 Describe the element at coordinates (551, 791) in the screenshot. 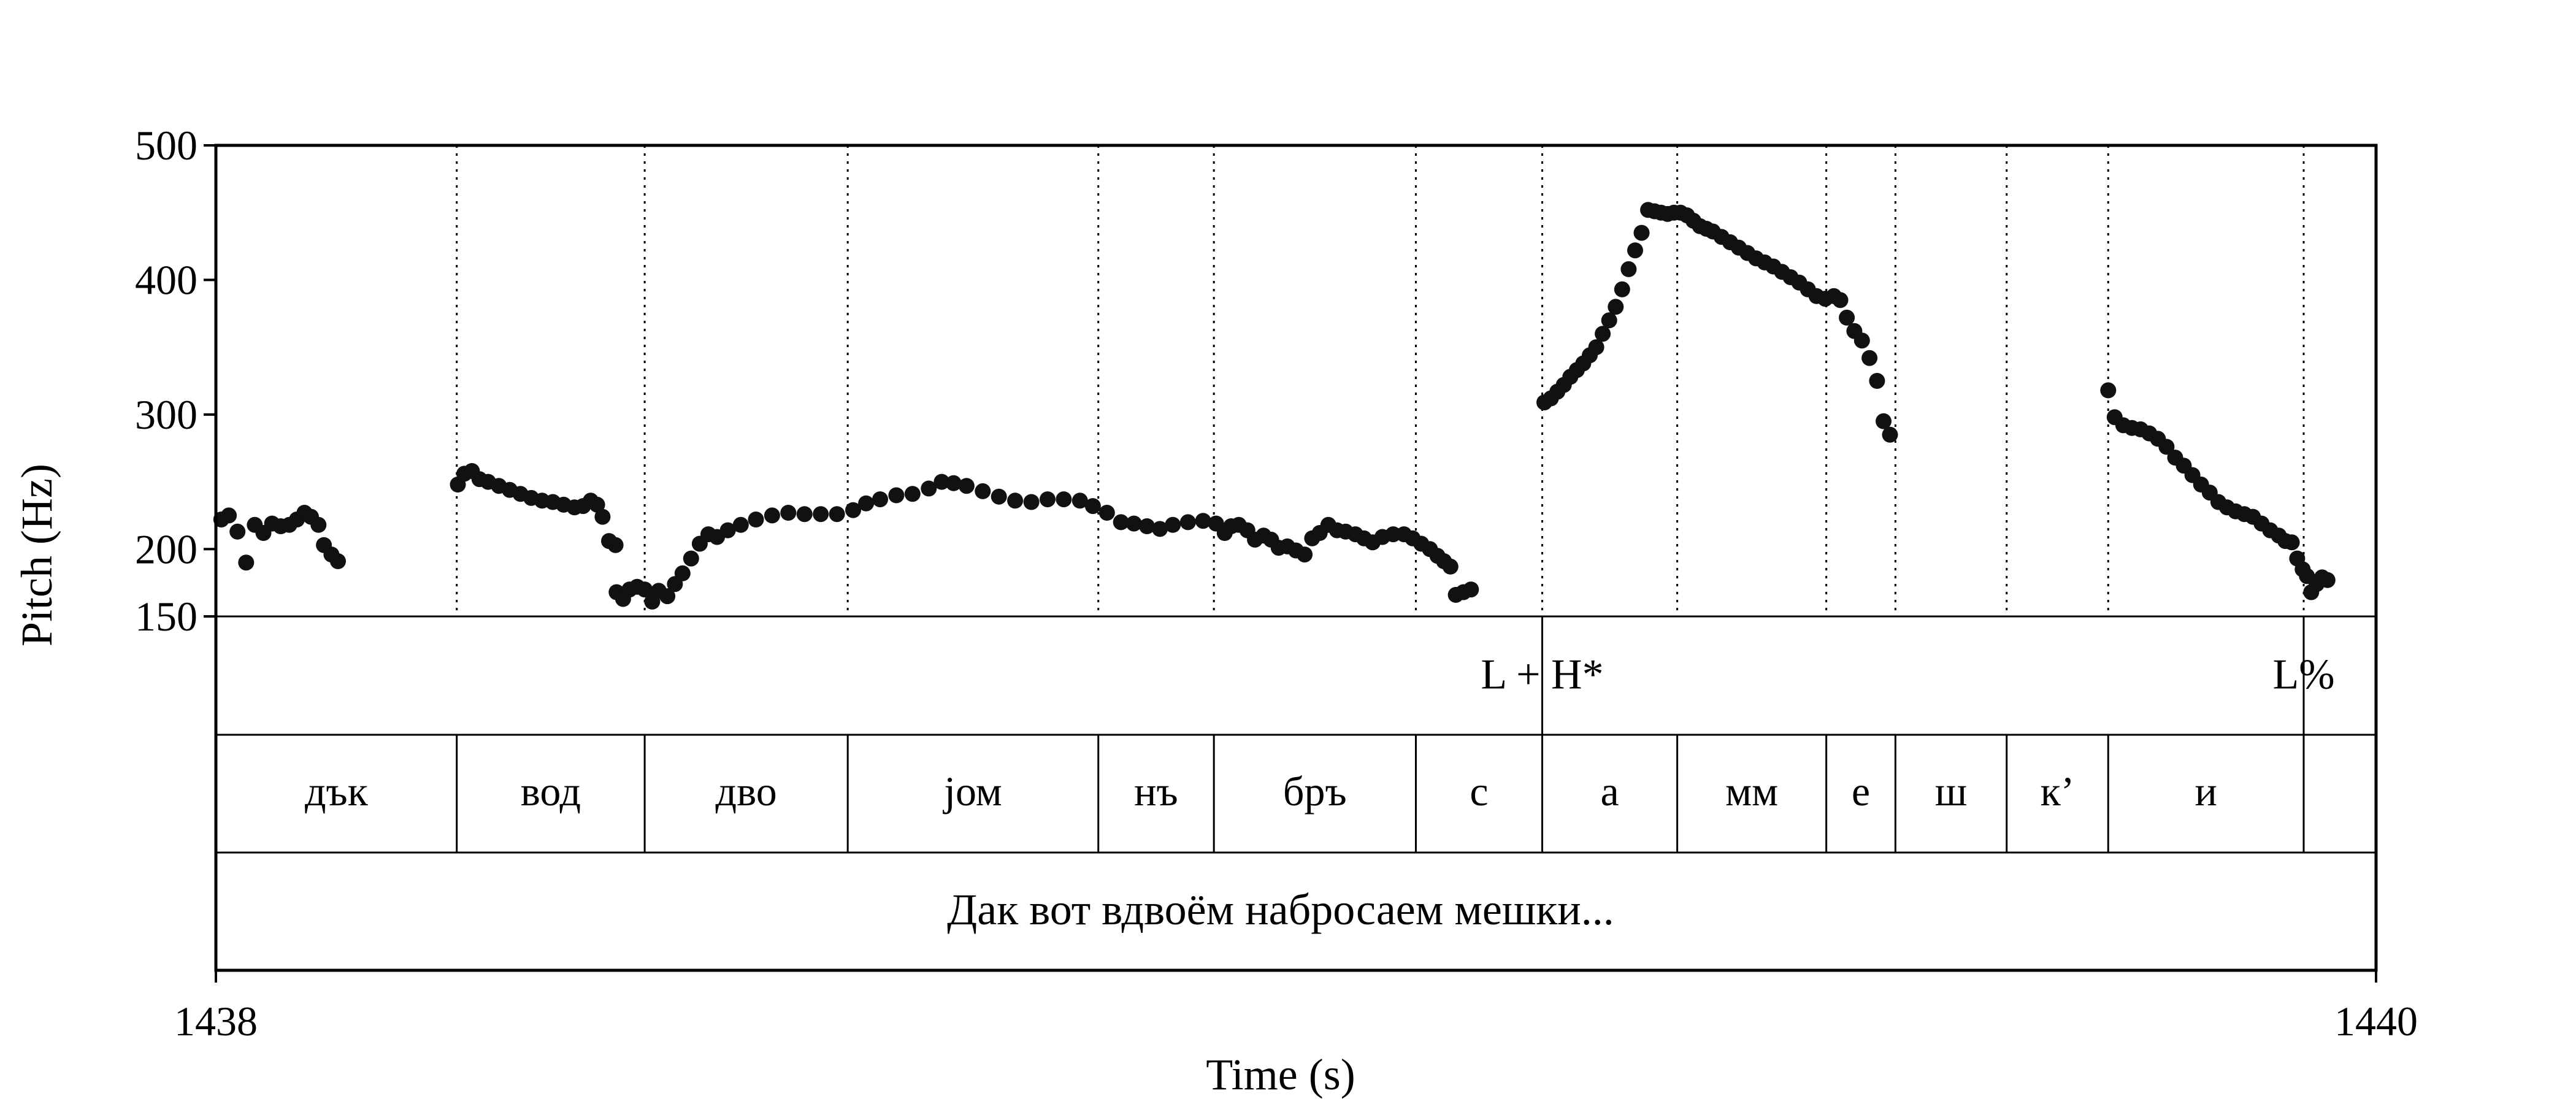

I see `segment-label: вод` at that location.